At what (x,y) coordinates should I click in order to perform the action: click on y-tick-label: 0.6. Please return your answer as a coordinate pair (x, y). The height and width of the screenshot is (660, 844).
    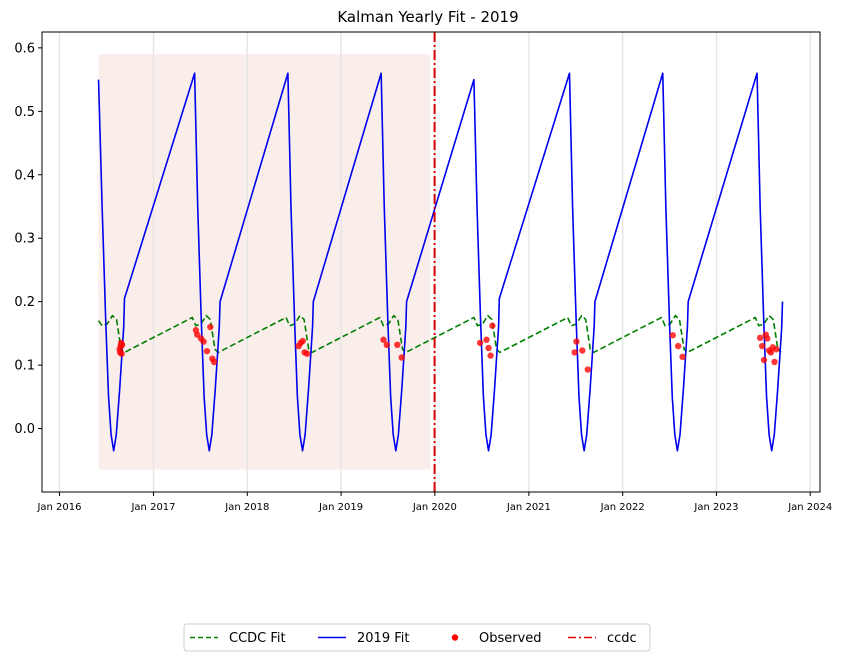
    Looking at the image, I should click on (24, 48).